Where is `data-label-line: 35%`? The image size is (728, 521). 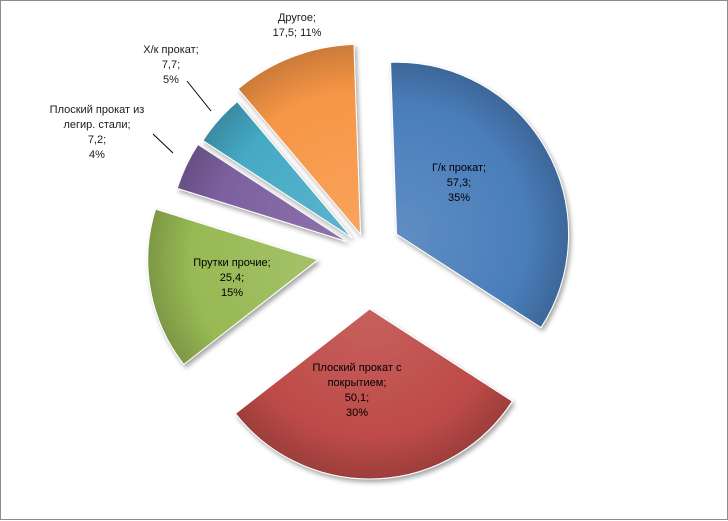 data-label-line: 35% is located at coordinates (459, 198).